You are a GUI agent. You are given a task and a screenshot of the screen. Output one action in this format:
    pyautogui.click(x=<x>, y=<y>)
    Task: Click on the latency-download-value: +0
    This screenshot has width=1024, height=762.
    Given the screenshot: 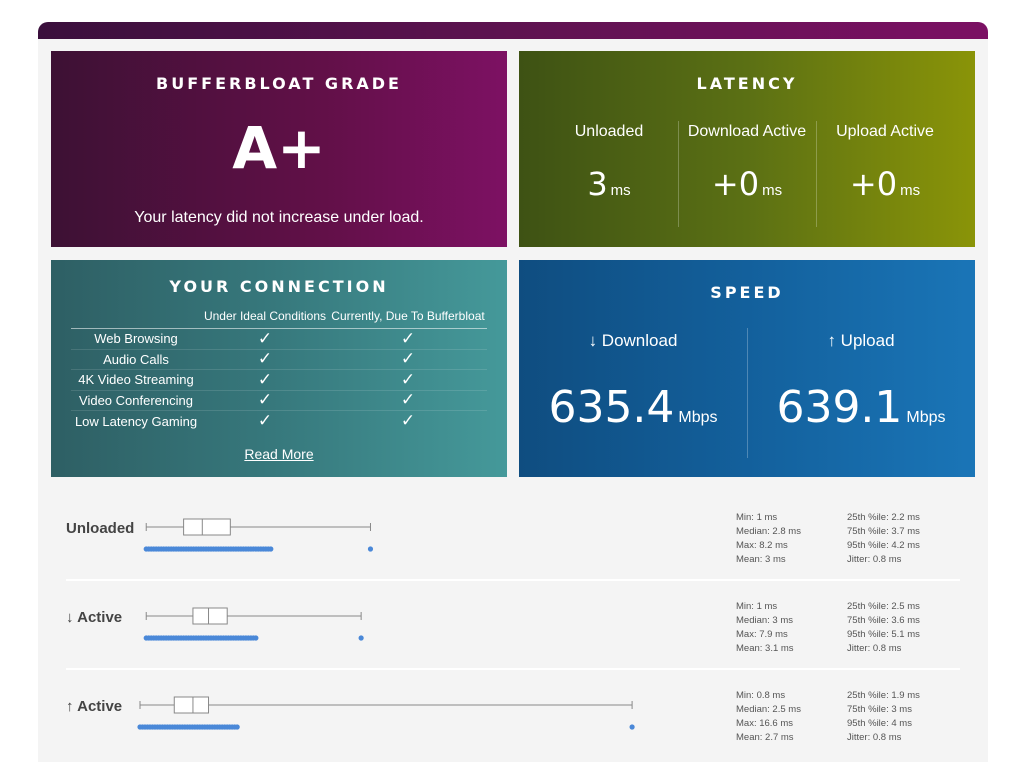 What is the action you would take?
    pyautogui.click(x=735, y=184)
    